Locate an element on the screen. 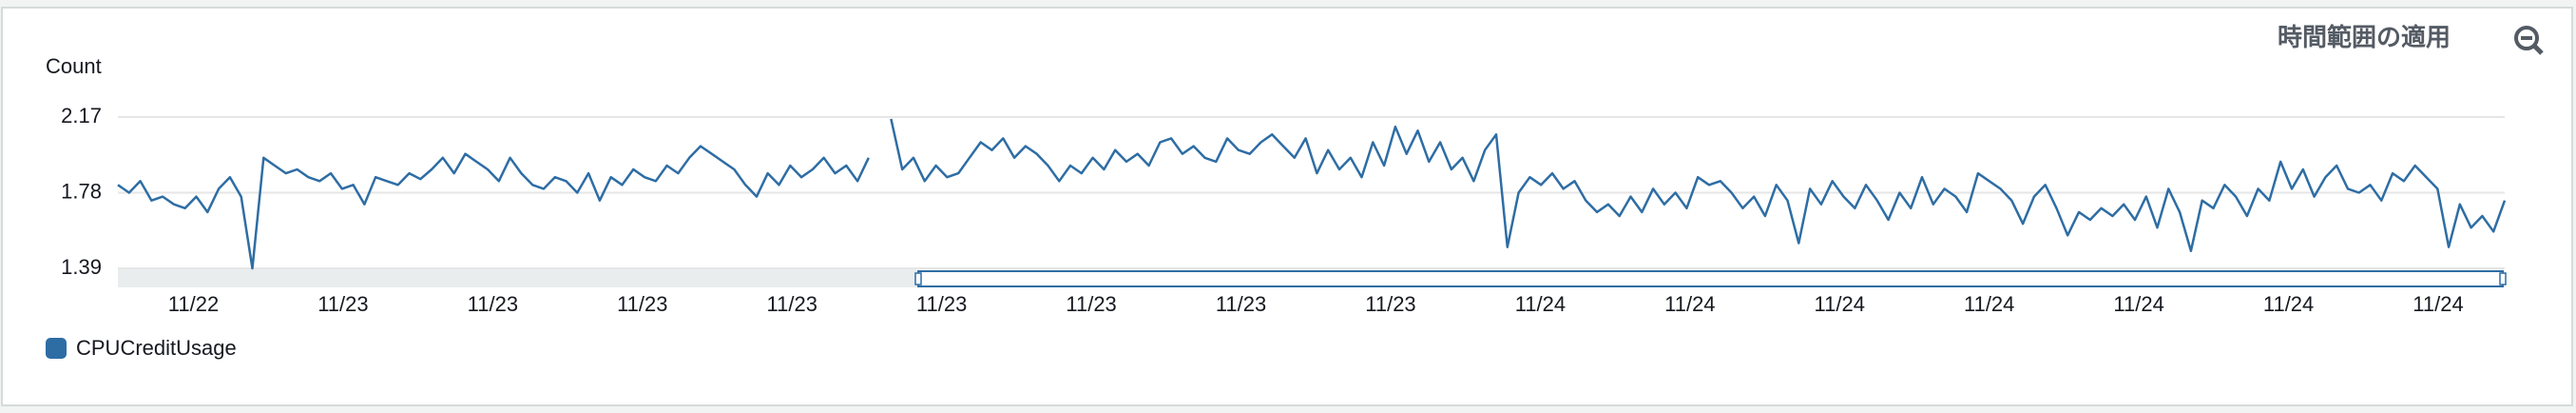 The height and width of the screenshot is (413, 2576). legend-swatch is located at coordinates (57, 348).